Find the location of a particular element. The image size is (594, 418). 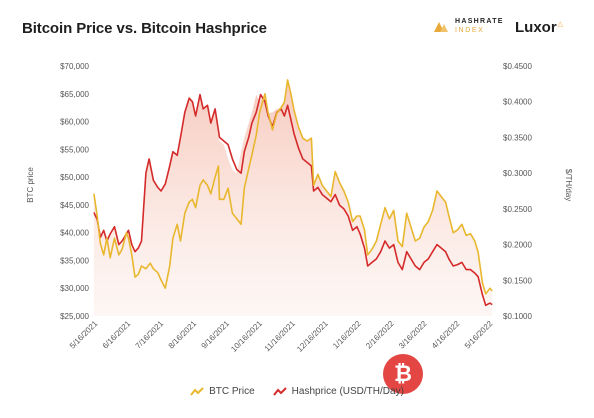

luxor-logo: Luxor△ is located at coordinates (539, 27).